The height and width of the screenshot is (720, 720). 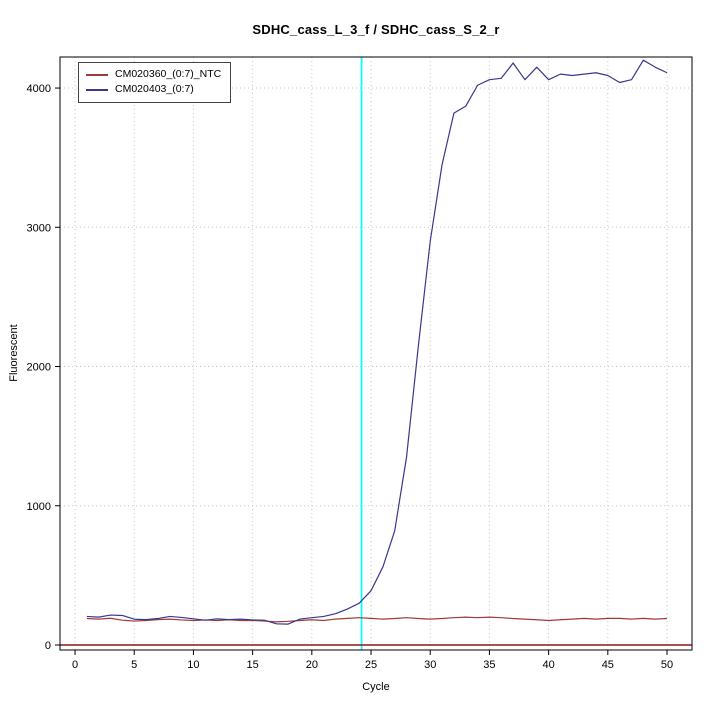 What do you see at coordinates (14, 353) in the screenshot?
I see `y-axis-label: Fluorescent` at bounding box center [14, 353].